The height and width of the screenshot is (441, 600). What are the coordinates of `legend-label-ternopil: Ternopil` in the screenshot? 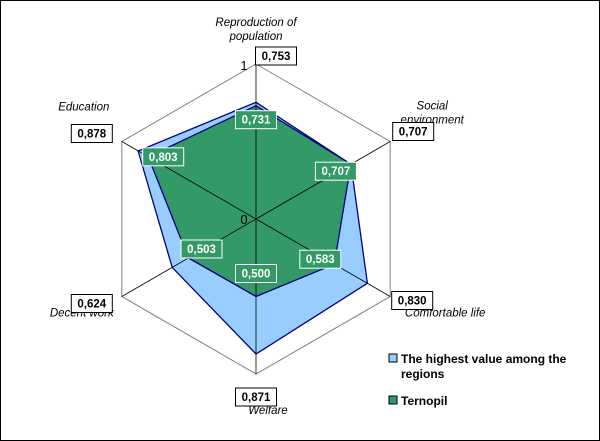 It's located at (424, 401).